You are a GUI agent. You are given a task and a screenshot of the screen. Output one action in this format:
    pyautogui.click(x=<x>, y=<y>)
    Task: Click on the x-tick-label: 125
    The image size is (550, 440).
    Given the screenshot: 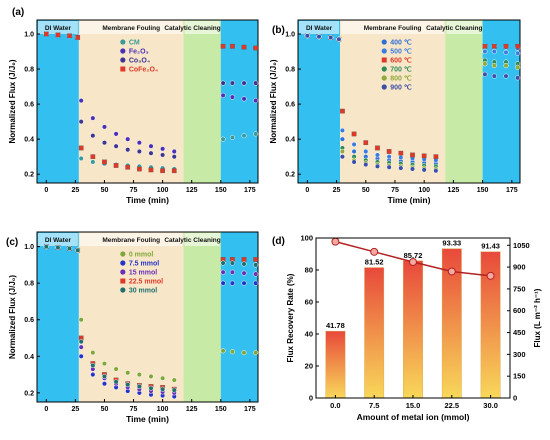 What is the action you would take?
    pyautogui.click(x=454, y=190)
    